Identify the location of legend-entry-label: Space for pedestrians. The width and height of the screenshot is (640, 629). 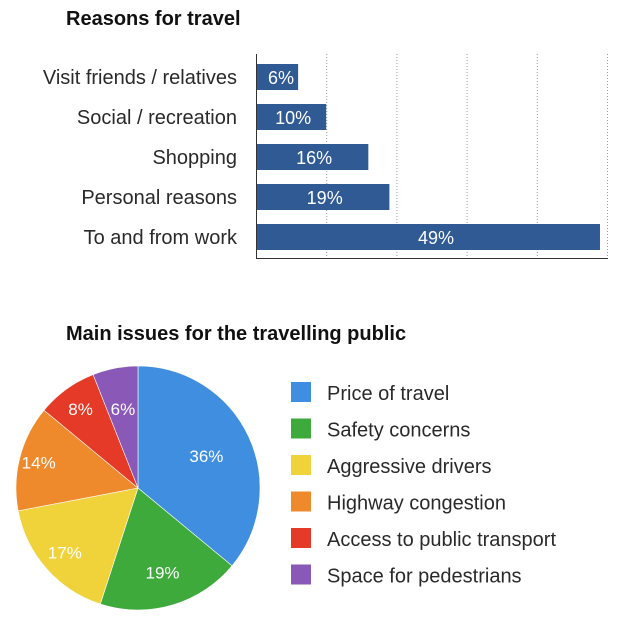
(424, 577).